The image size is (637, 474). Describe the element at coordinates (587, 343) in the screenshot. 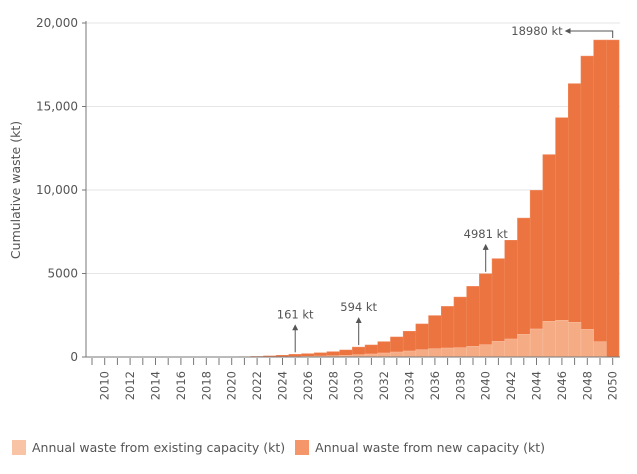

I see `bar-existing-2048` at that location.